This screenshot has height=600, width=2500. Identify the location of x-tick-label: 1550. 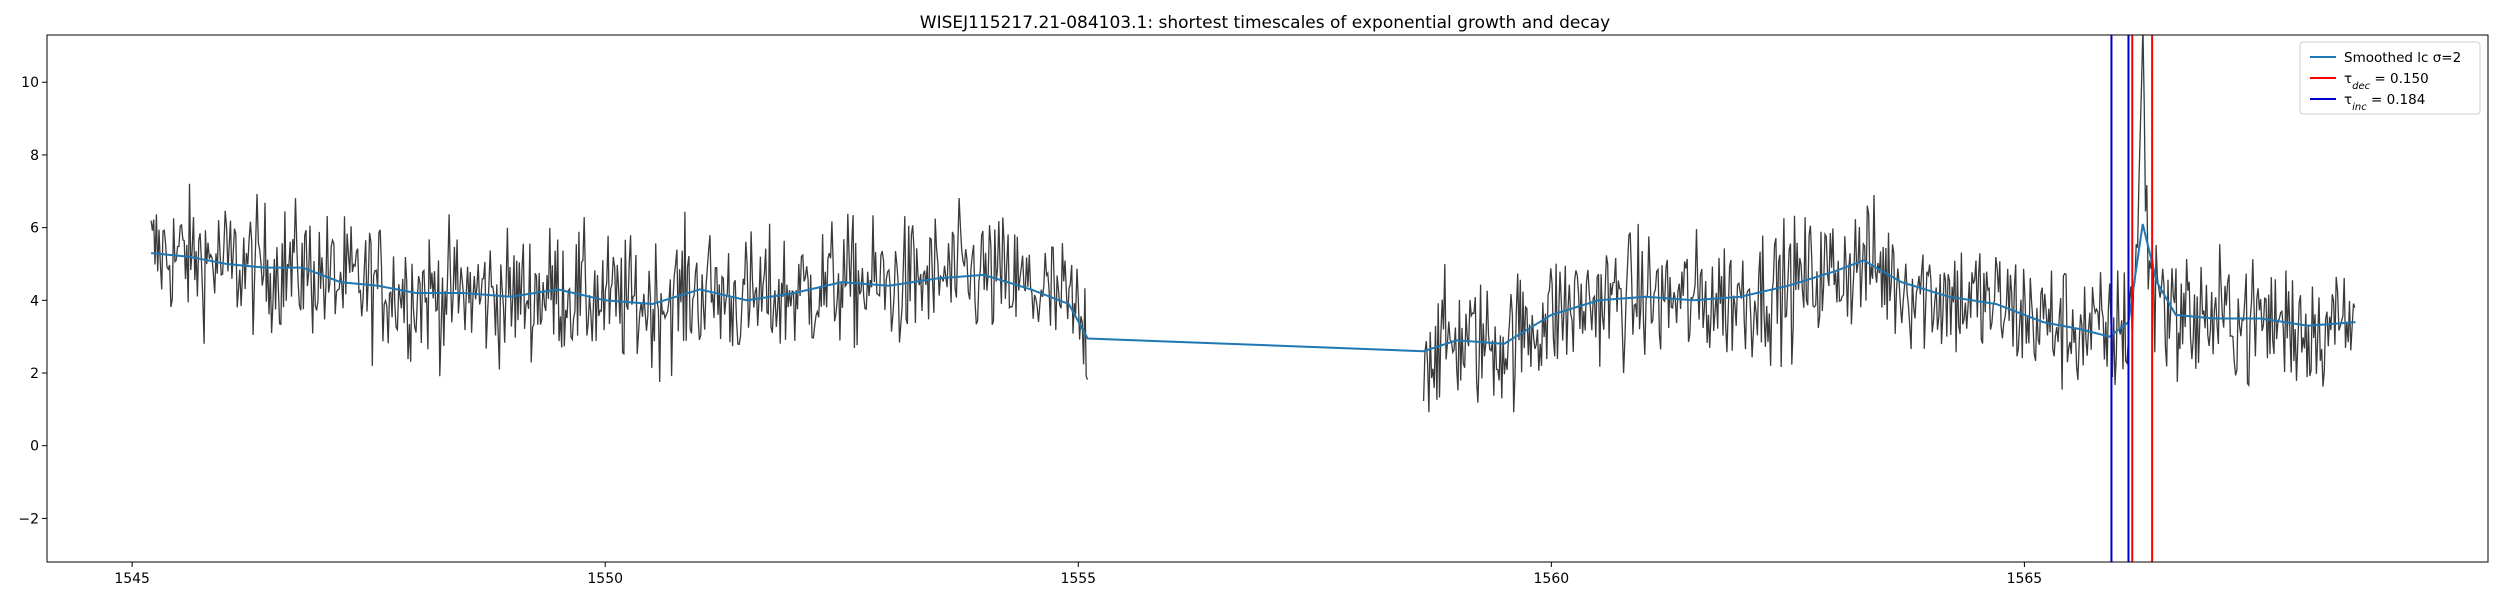
(605, 579).